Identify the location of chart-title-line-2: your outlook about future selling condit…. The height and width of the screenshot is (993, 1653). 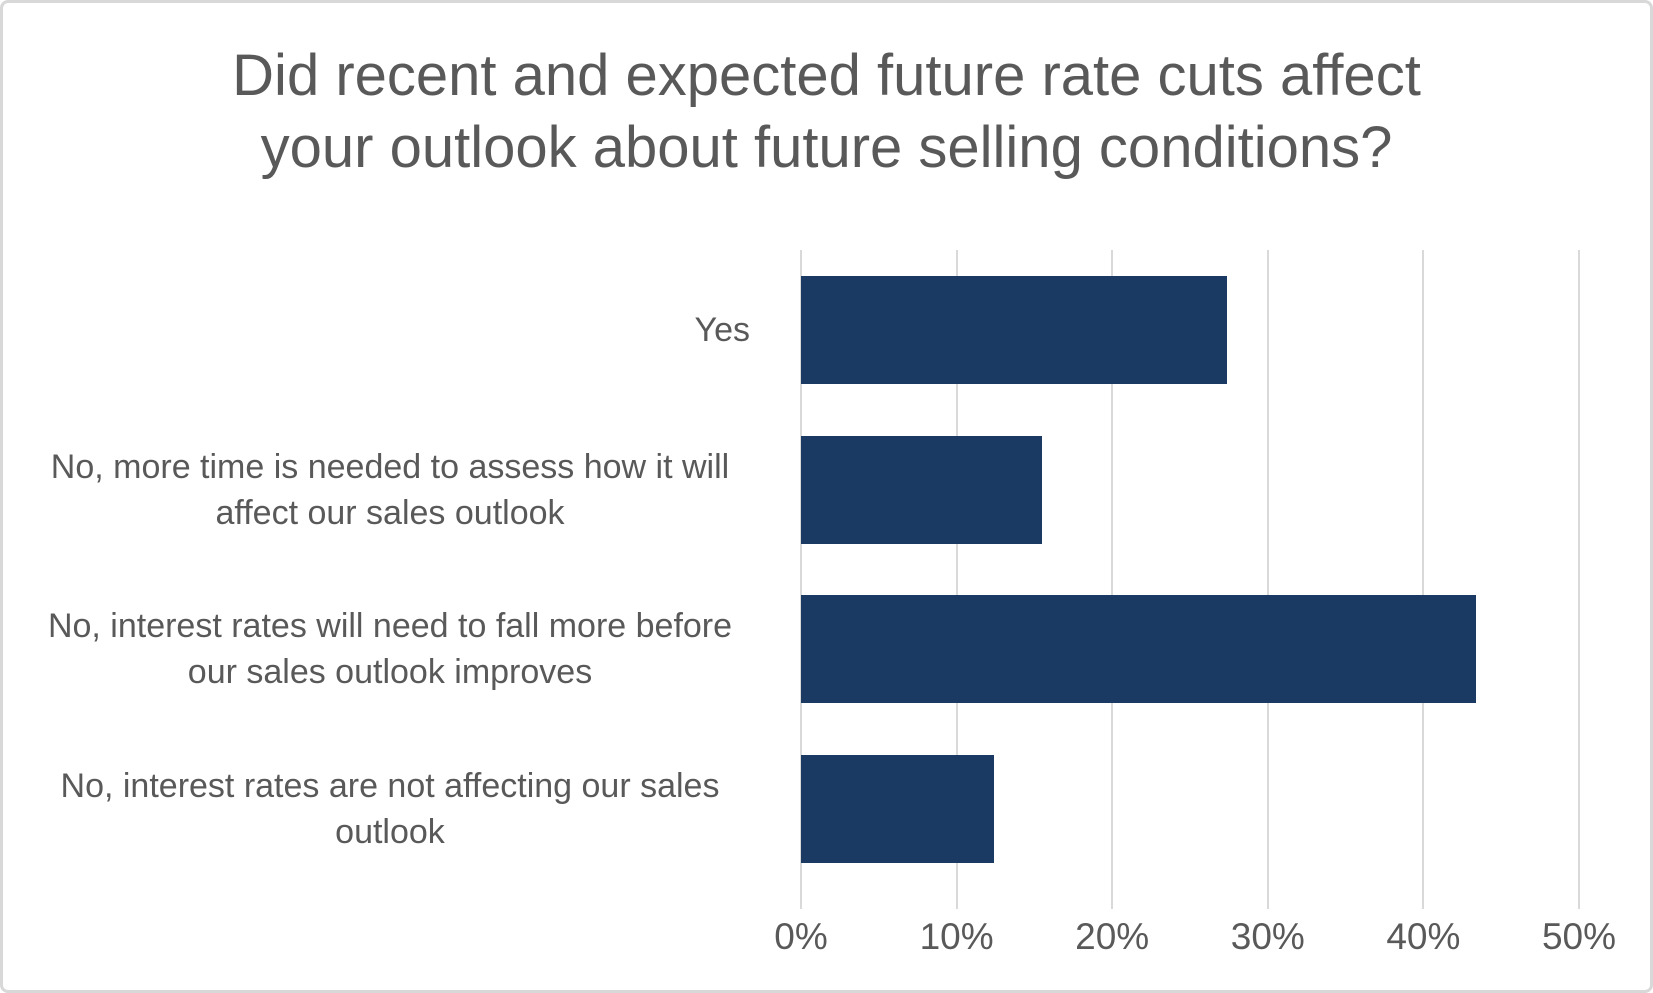
(826, 147).